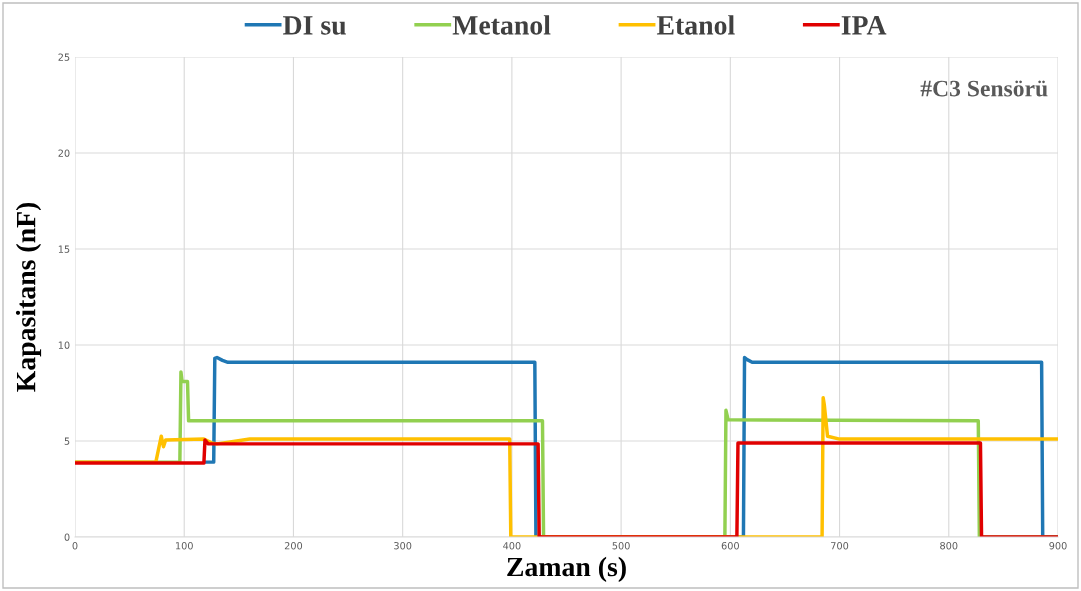  What do you see at coordinates (949, 546) in the screenshot?
I see `x-tick-label: 800` at bounding box center [949, 546].